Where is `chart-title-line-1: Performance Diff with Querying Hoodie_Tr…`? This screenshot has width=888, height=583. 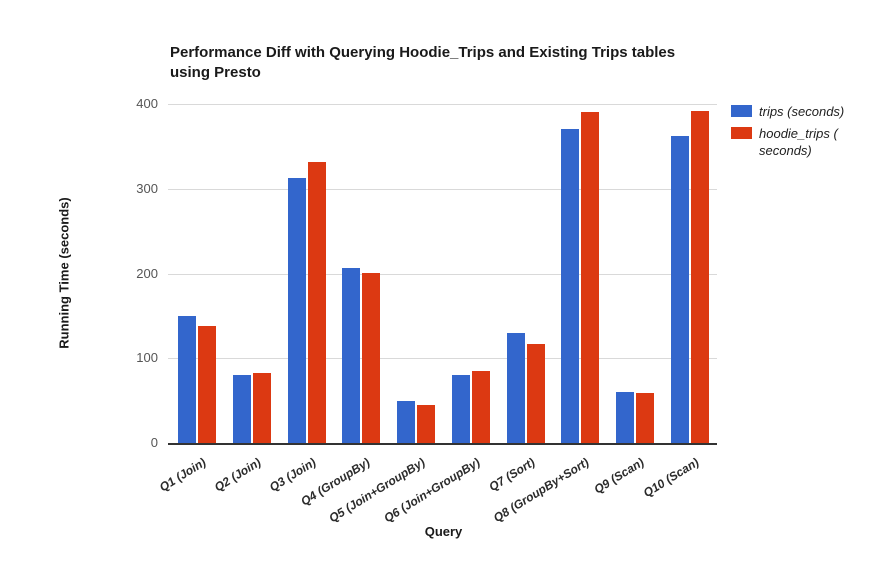
chart-title-line-1: Performance Diff with Querying Hoodie_Tr… is located at coordinates (423, 52).